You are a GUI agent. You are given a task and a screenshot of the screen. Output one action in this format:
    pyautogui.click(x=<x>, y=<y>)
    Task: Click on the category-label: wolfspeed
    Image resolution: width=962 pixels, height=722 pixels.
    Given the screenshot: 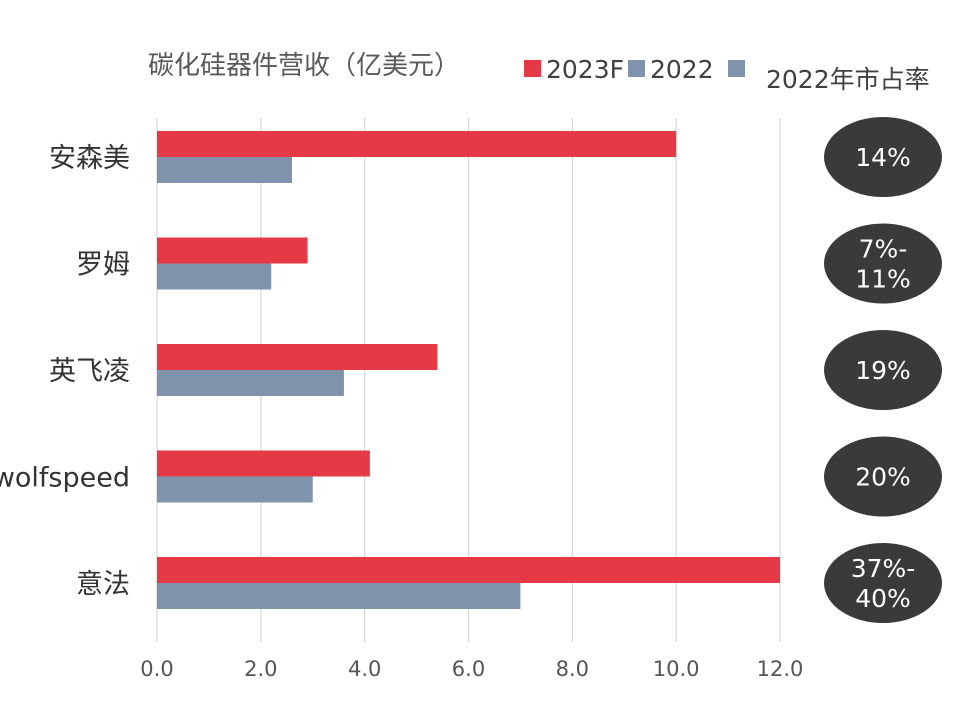 What is the action you would take?
    pyautogui.click(x=65, y=478)
    